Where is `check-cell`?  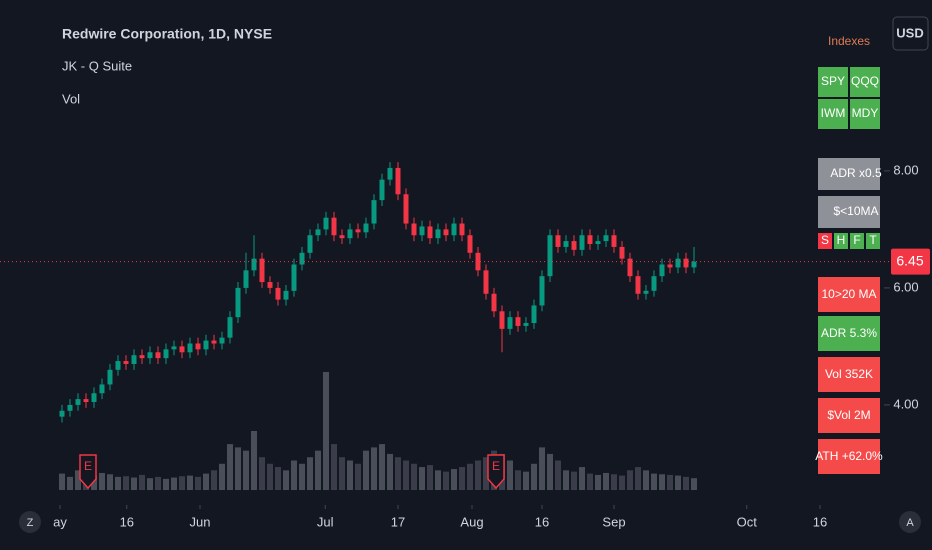 check-cell is located at coordinates (849, 212).